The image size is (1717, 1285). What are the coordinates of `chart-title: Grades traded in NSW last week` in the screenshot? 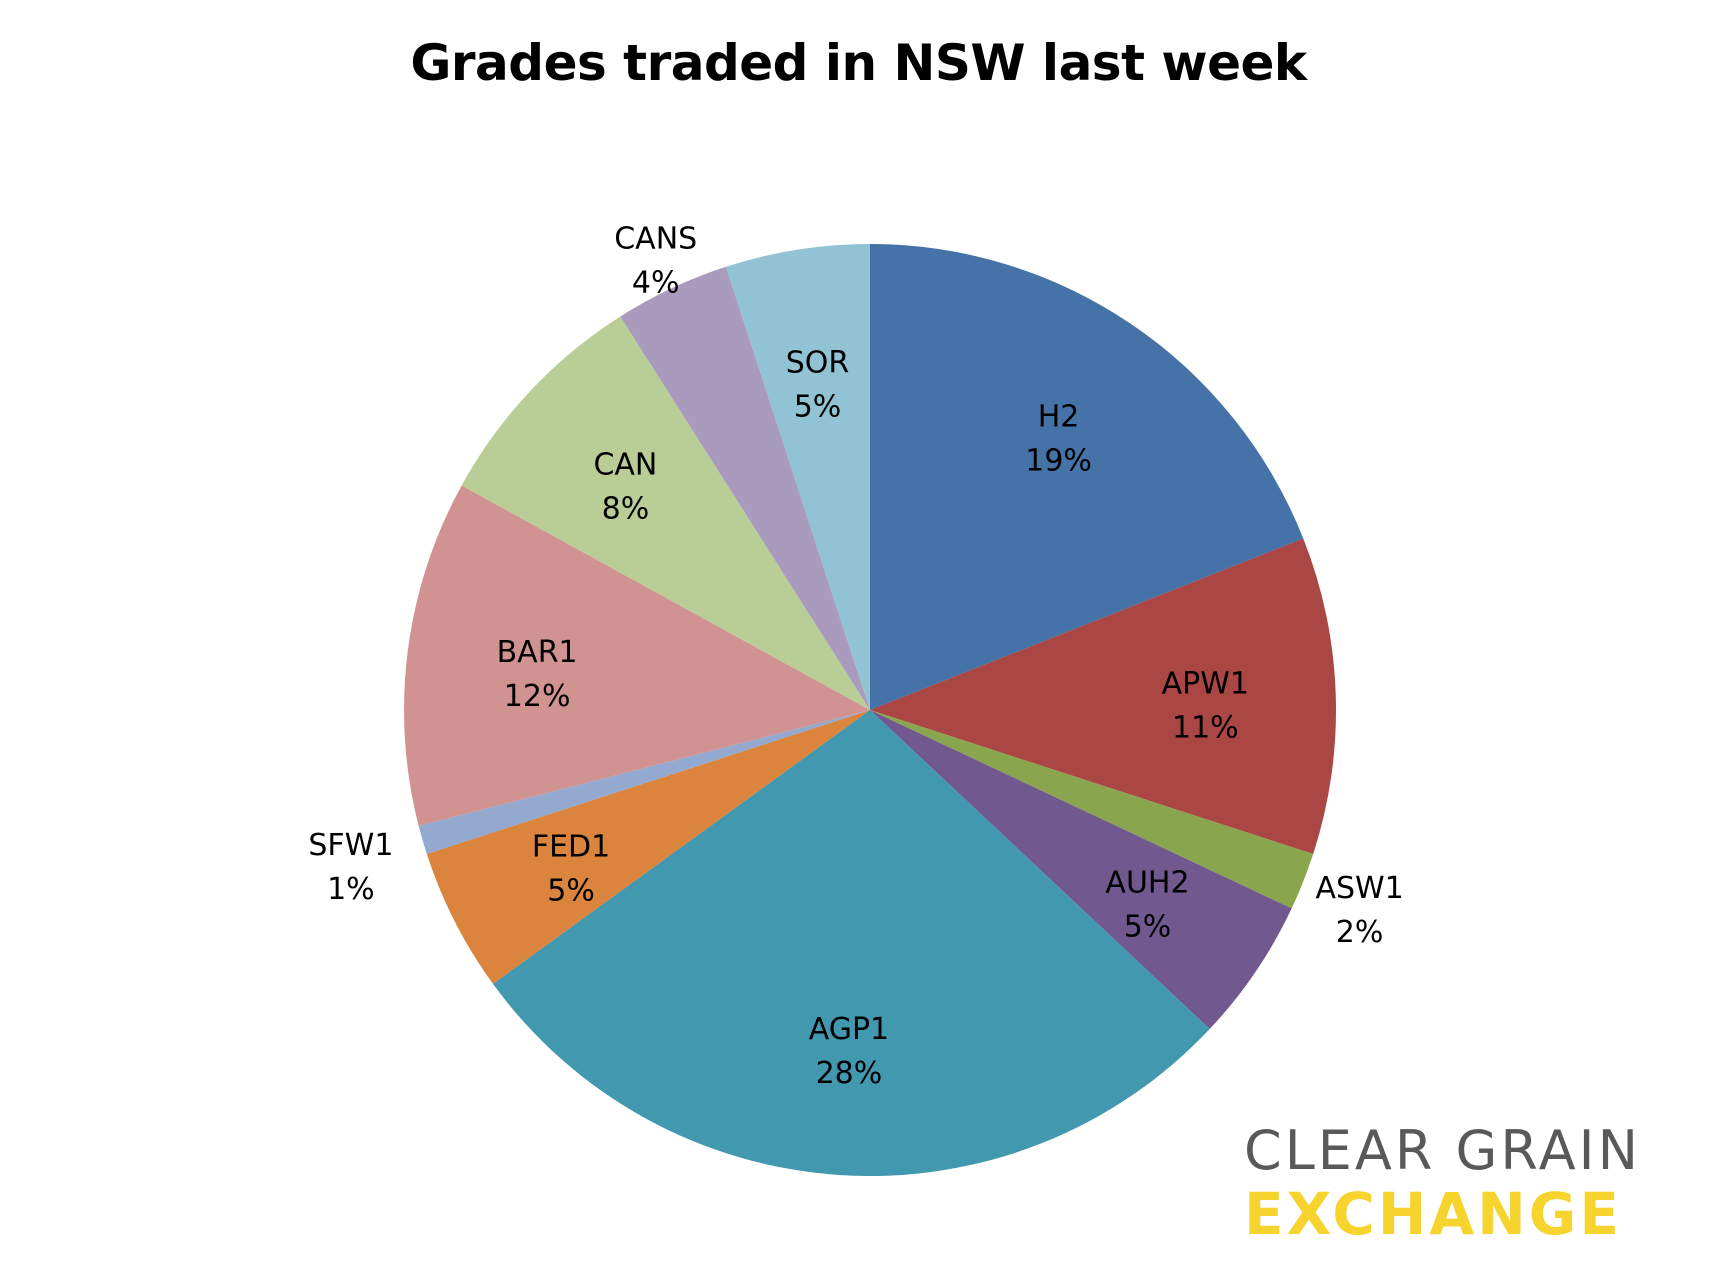 It's located at (858, 63).